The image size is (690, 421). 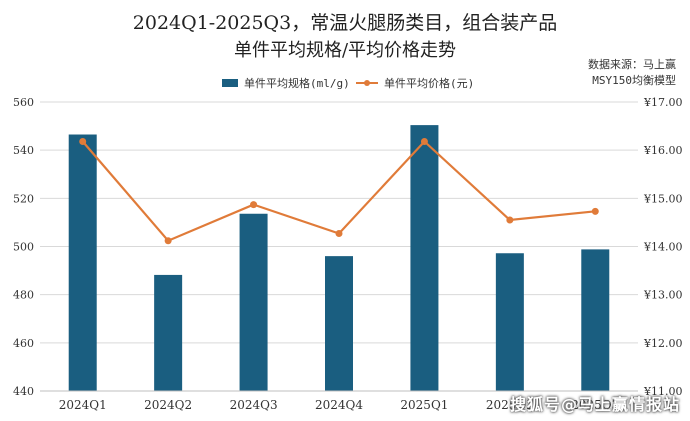 I want to click on left-tick-label: 500, so click(x=23, y=247).